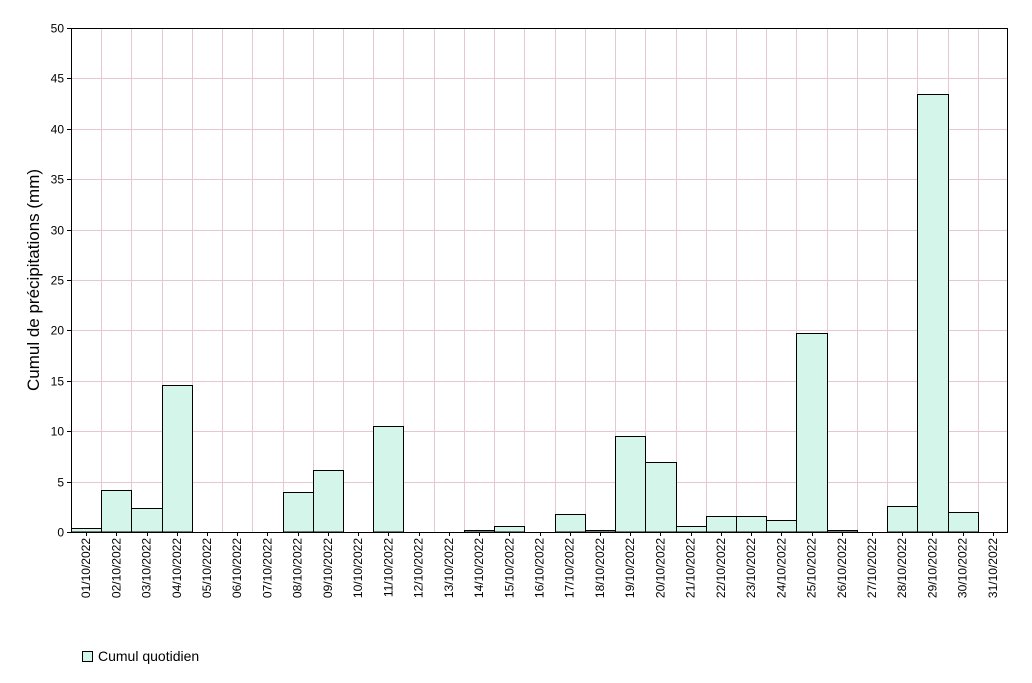 The height and width of the screenshot is (683, 1032). What do you see at coordinates (328, 568) in the screenshot?
I see `x-tick-label: 09/10/2022` at bounding box center [328, 568].